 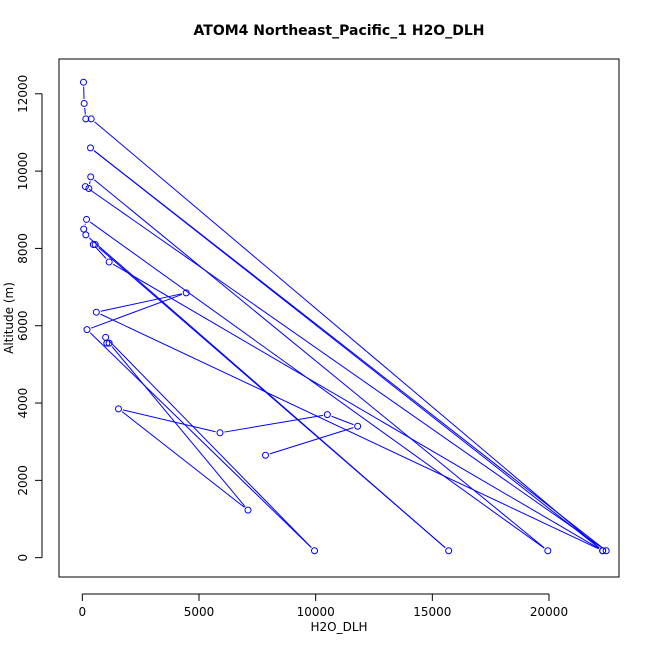 I want to click on x-tick-label: 15000, so click(x=432, y=612).